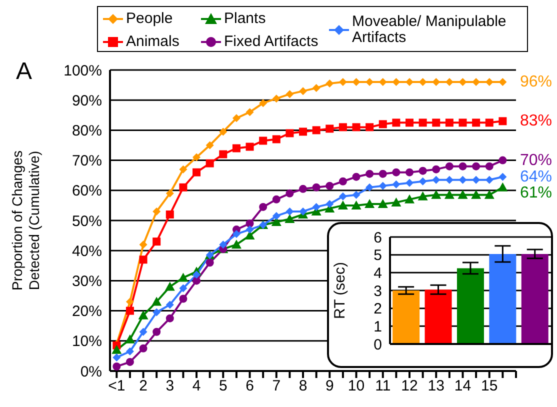 Image resolution: width=557 pixels, height=407 pixels. What do you see at coordinates (339, 290) in the screenshot?
I see `y-axis-title: RT (sec)` at bounding box center [339, 290].